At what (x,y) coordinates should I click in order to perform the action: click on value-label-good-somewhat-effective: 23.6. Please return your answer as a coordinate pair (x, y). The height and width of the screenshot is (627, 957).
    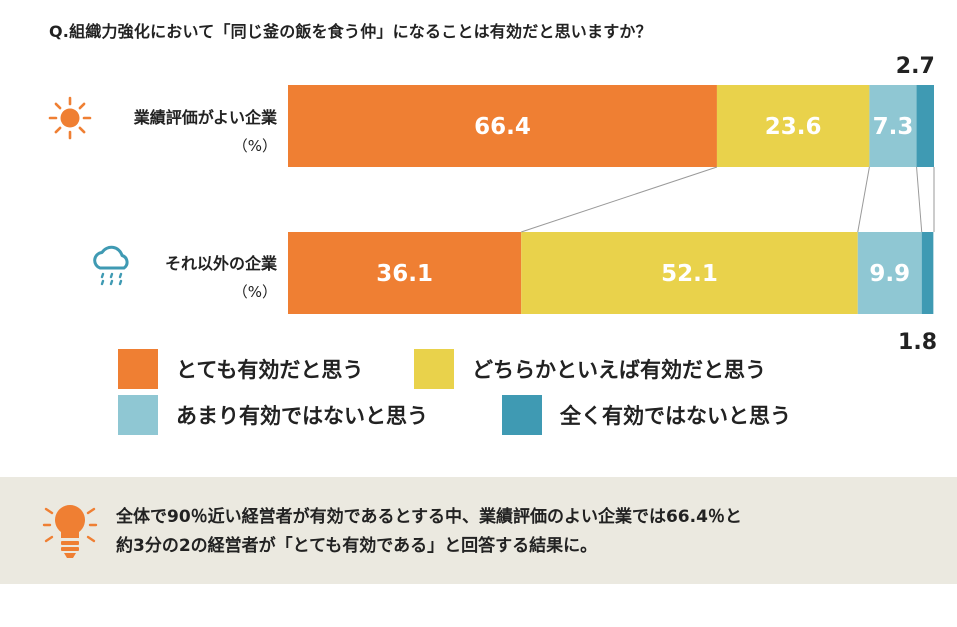
    Looking at the image, I should click on (793, 127).